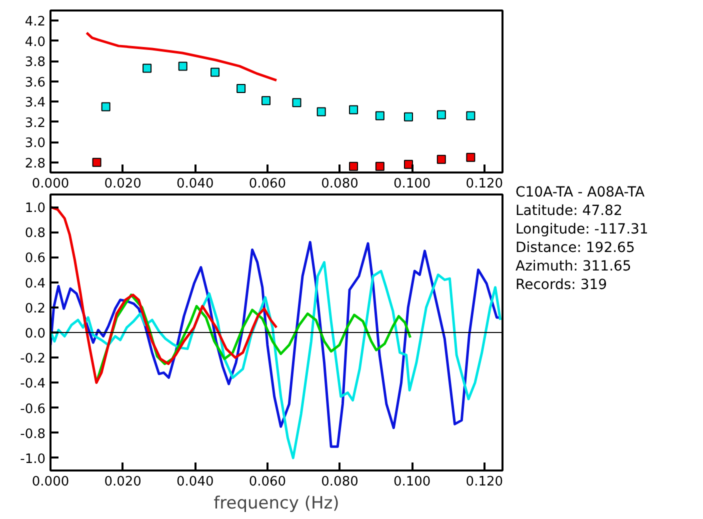  I want to click on y-tick-label: -0.2, so click(33, 359).